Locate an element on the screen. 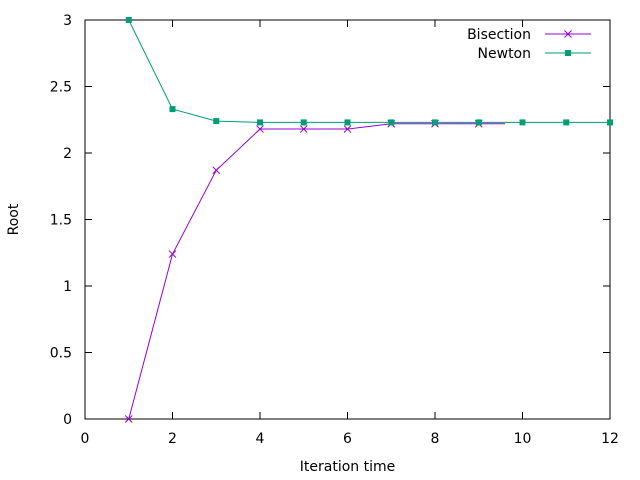 This screenshot has width=640, height=480. y-tick-label: 0.5 is located at coordinates (61, 354).